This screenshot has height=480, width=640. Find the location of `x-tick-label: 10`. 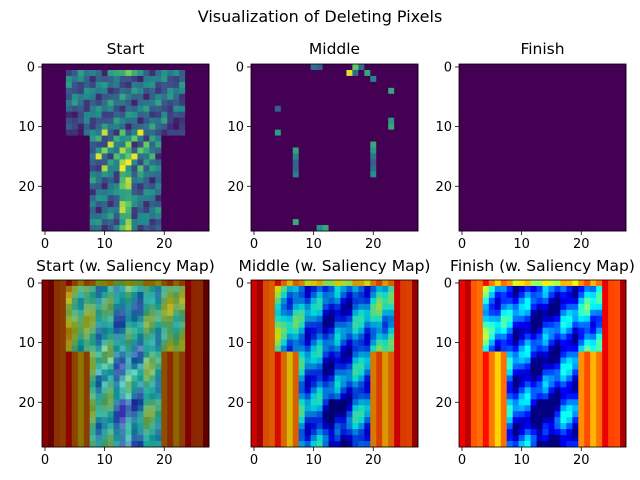

x-tick-label: 10 is located at coordinates (104, 460).